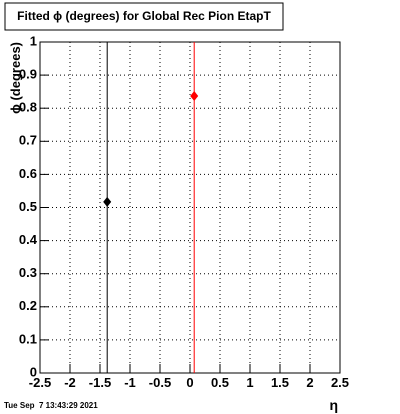 The height and width of the screenshot is (414, 400). Describe the element at coordinates (70, 382) in the screenshot. I see `x-tick-label: -2` at that location.